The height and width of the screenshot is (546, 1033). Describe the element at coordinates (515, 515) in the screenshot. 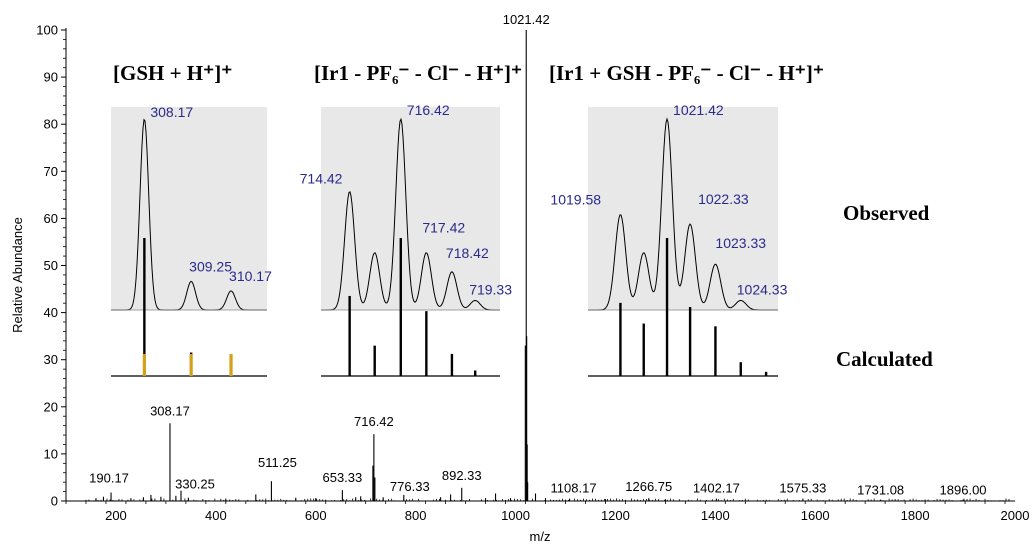

I see `x-tick-label: 1000` at that location.